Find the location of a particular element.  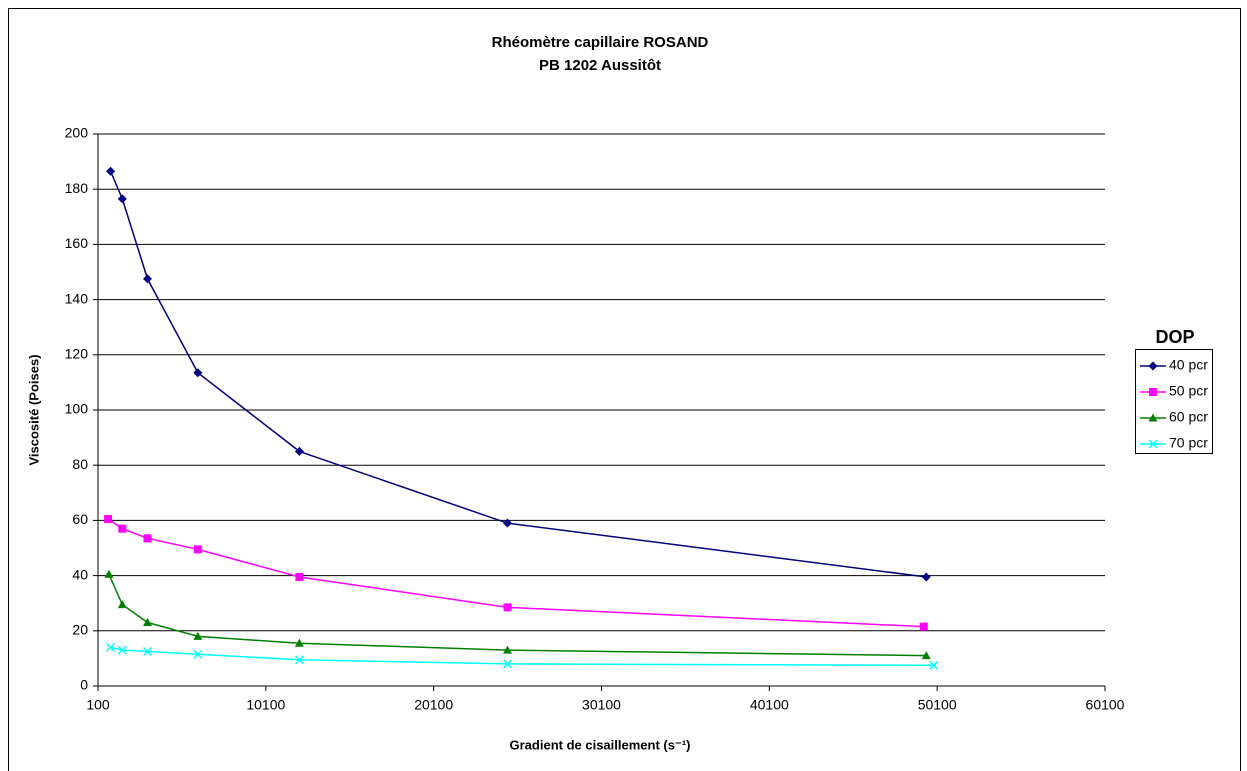

y-tick-label: 180 is located at coordinates (77, 188).